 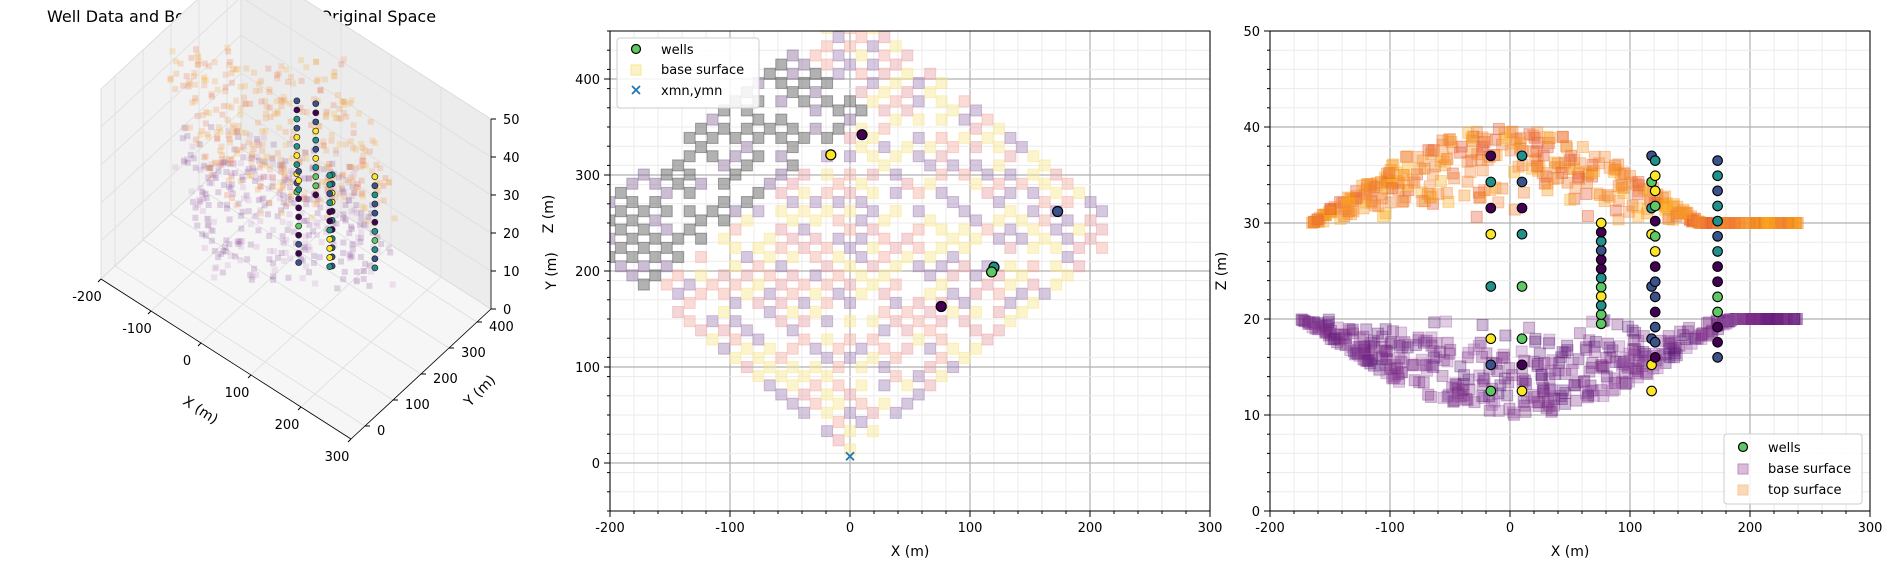 I want to click on grid-line, so click(x=296, y=191).